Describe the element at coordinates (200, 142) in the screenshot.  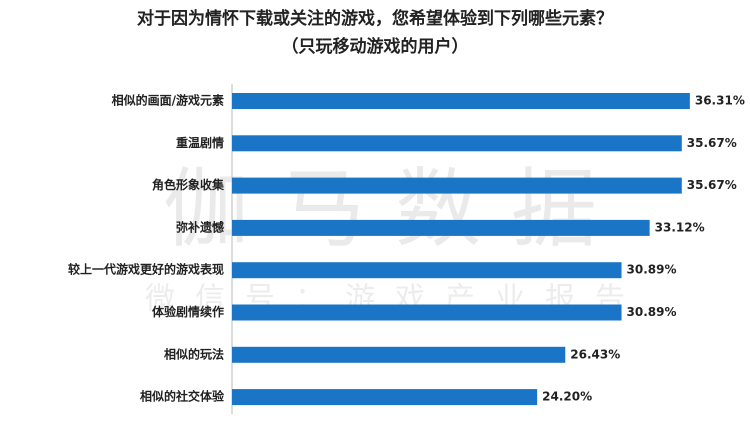
I see `category-label: 重温剧情` at that location.